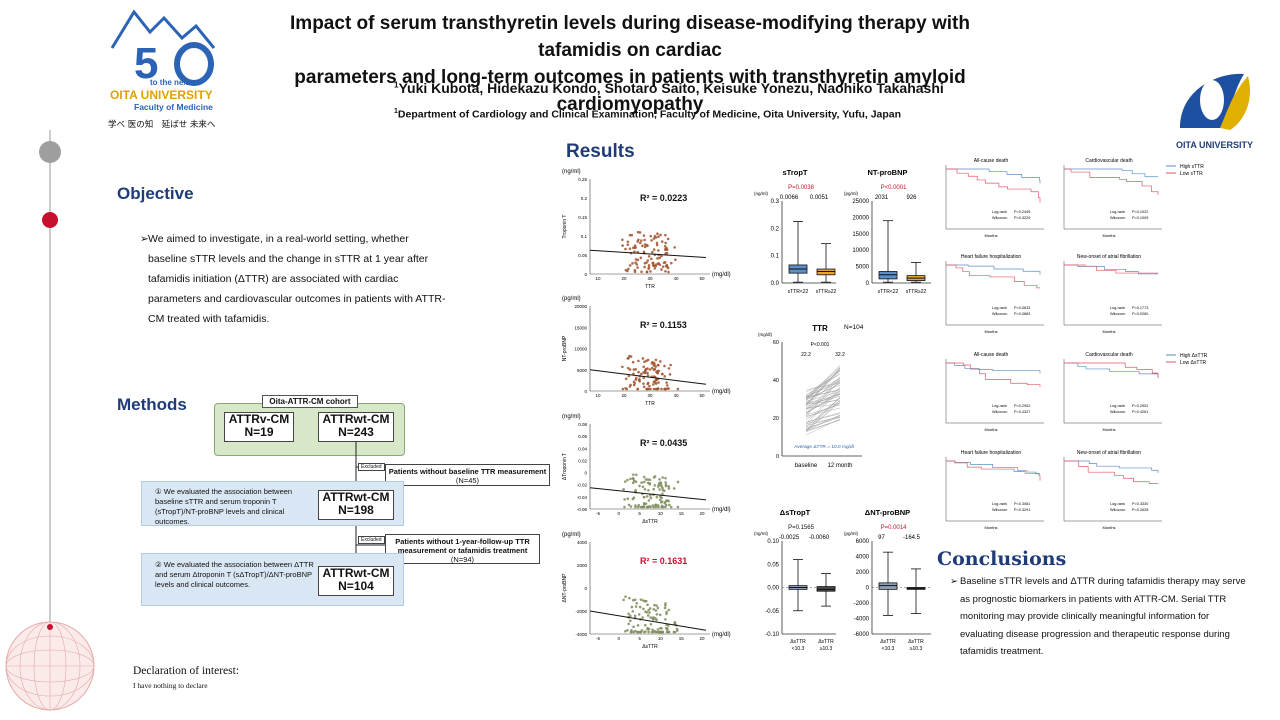  What do you see at coordinates (648, 494) in the screenshot?
I see `regression-line` at bounding box center [648, 494].